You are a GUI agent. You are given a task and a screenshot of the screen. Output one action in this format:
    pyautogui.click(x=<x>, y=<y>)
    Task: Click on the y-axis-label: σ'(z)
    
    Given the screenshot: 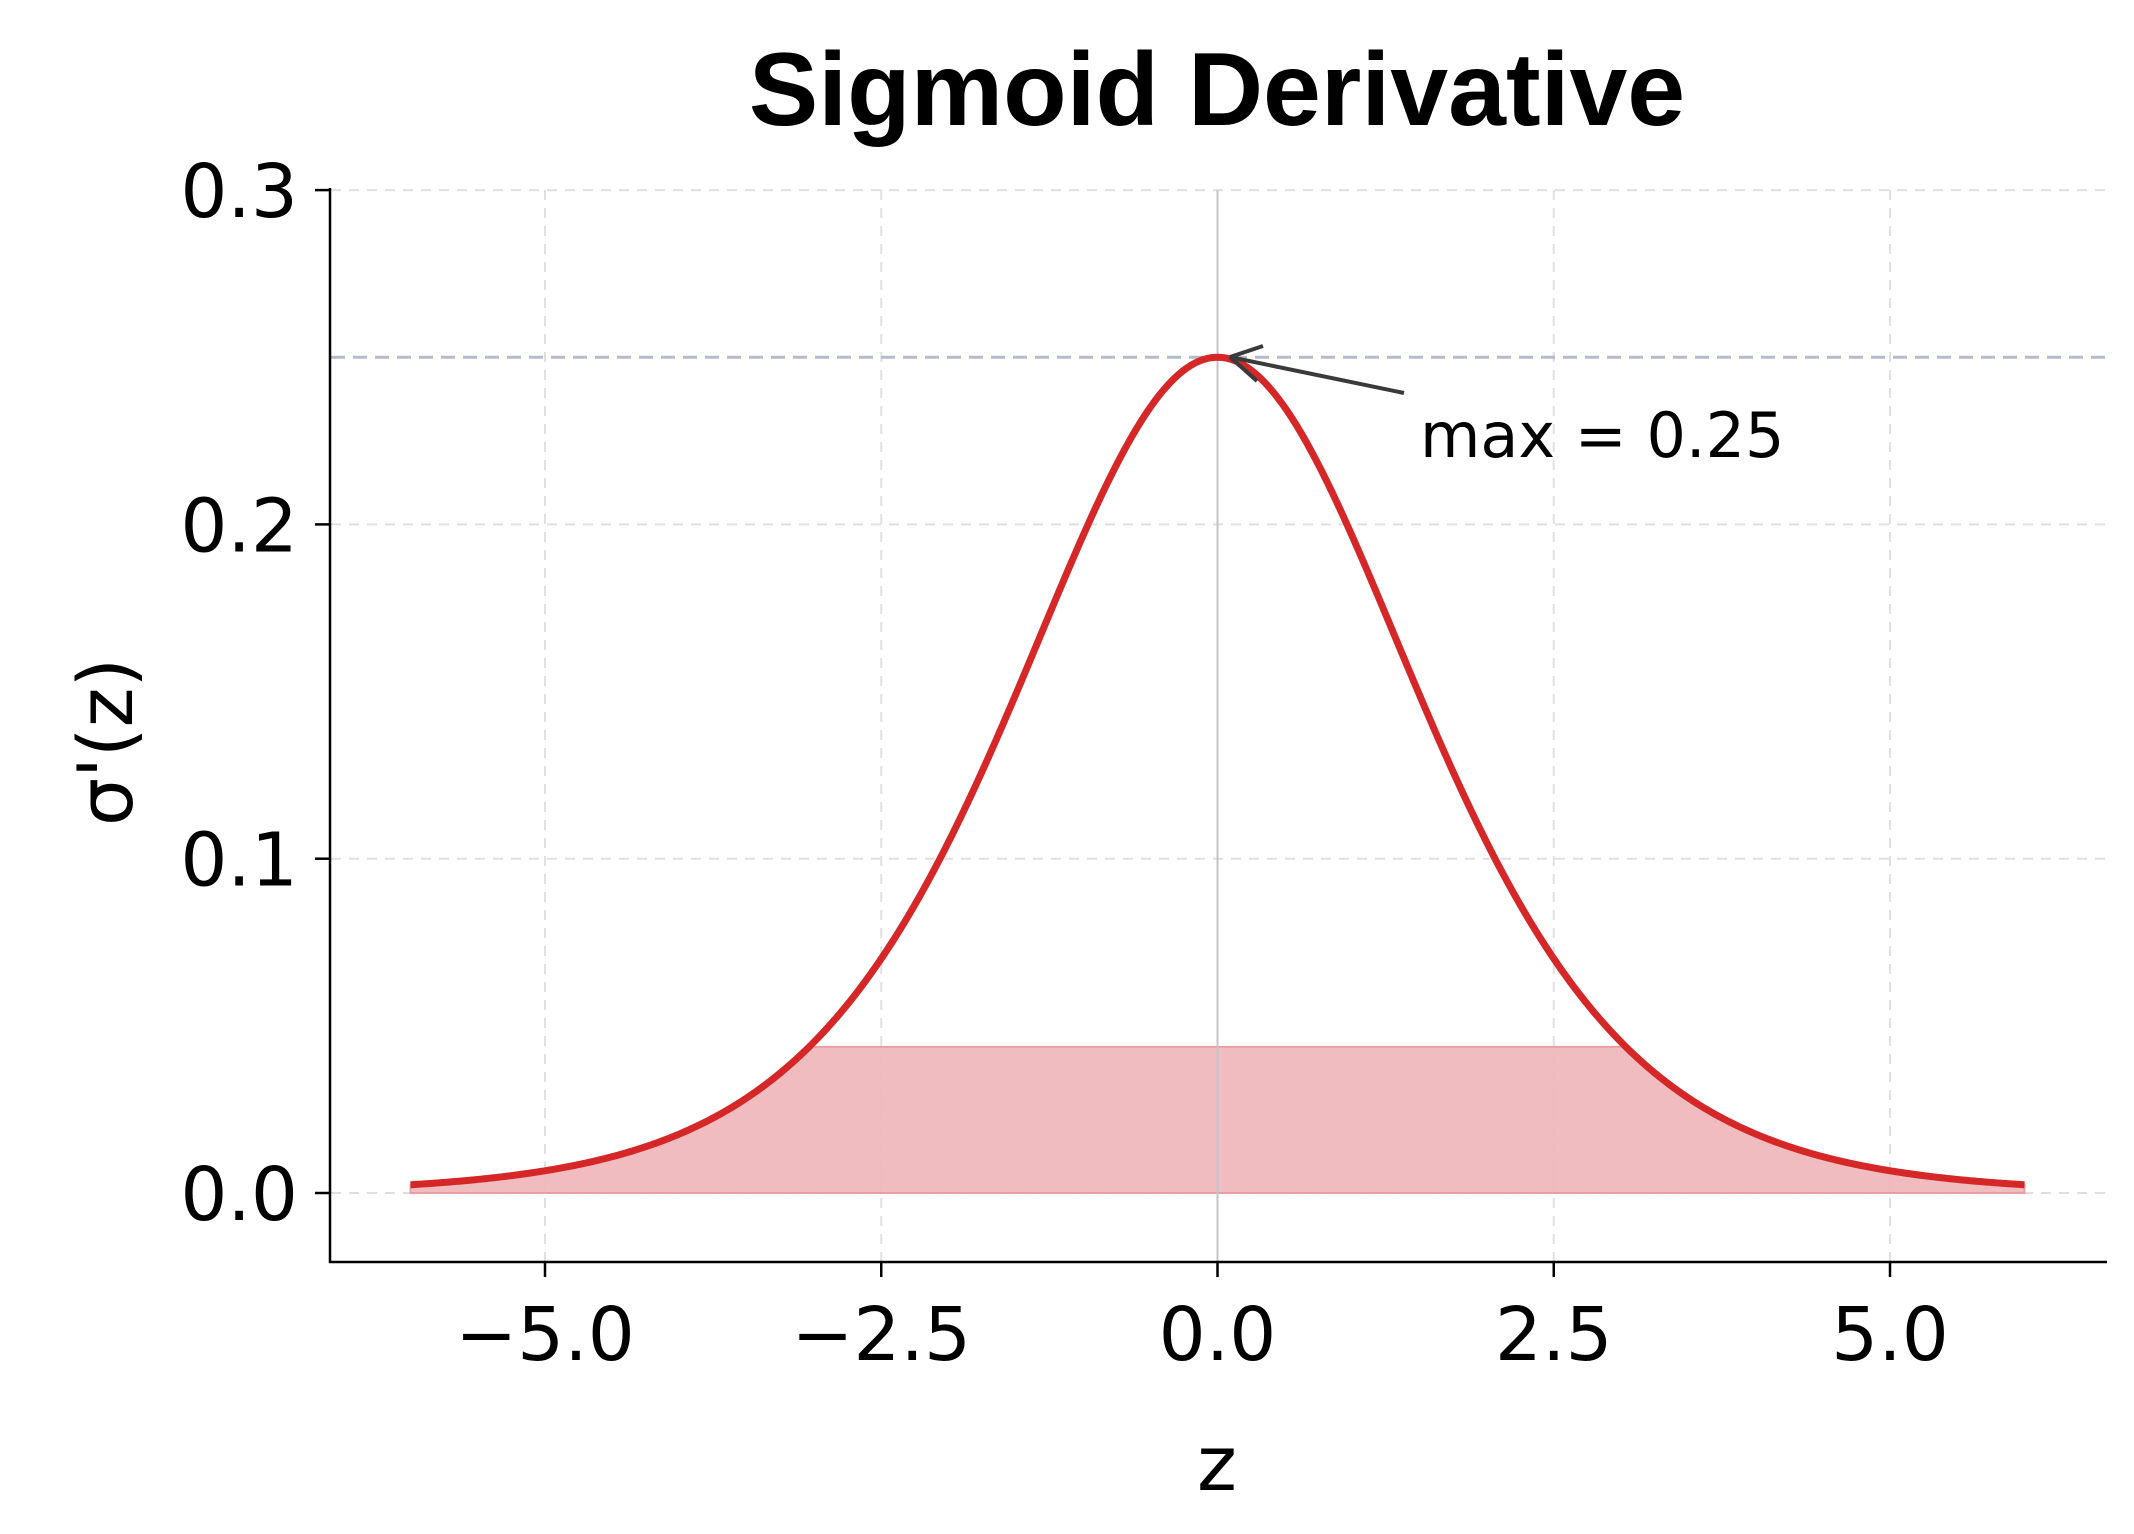 What is the action you would take?
    pyautogui.click(x=105, y=742)
    